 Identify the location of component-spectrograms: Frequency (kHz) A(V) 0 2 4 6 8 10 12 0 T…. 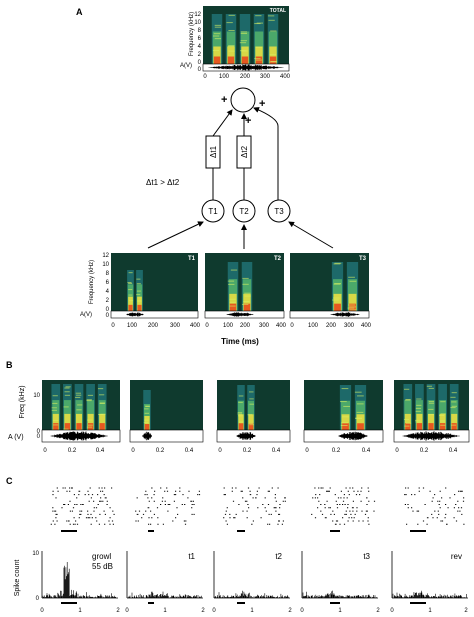
(226, 299).